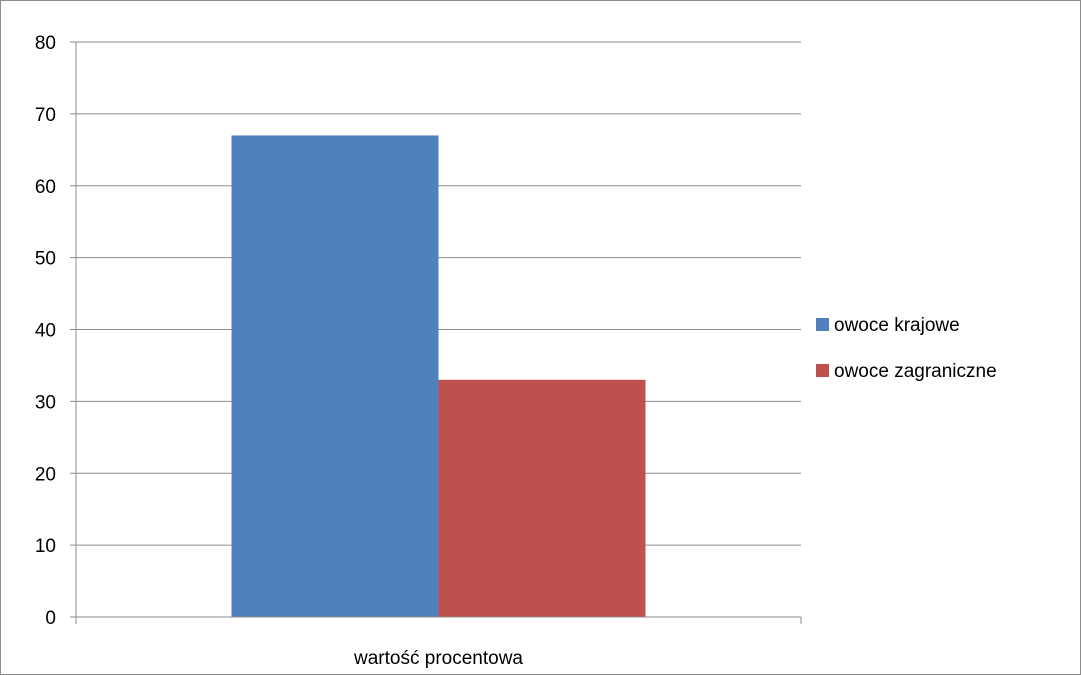 This screenshot has width=1081, height=675. What do you see at coordinates (45, 43) in the screenshot?
I see `y-tick-label: 80` at bounding box center [45, 43].